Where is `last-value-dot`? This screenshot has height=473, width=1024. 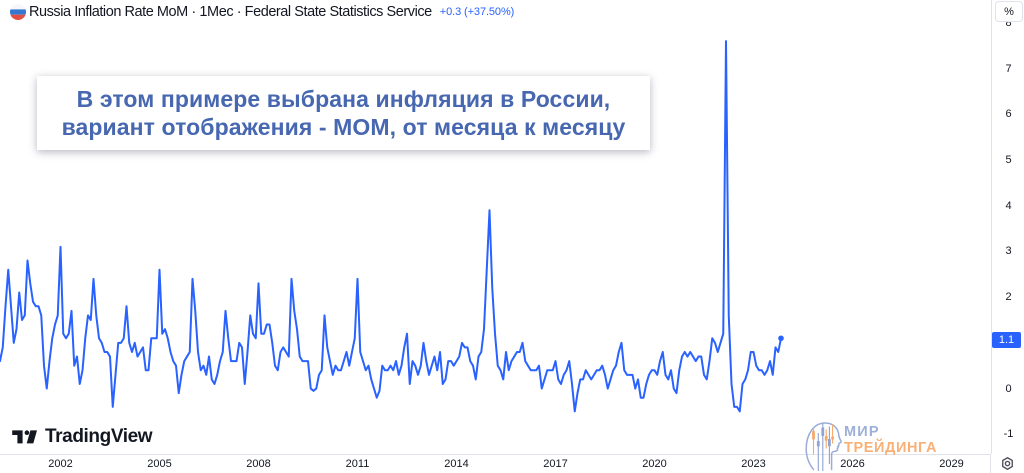 last-value-dot is located at coordinates (781, 338).